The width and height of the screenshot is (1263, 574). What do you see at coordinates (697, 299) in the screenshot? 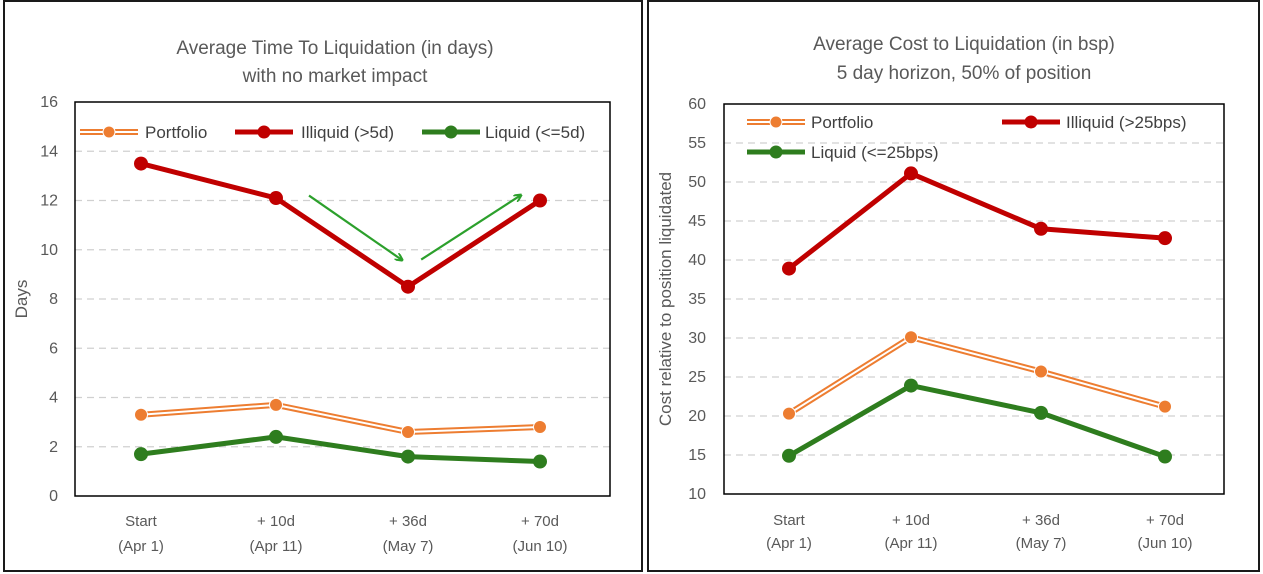
I see `y-tick-label-35: 35` at bounding box center [697, 299].